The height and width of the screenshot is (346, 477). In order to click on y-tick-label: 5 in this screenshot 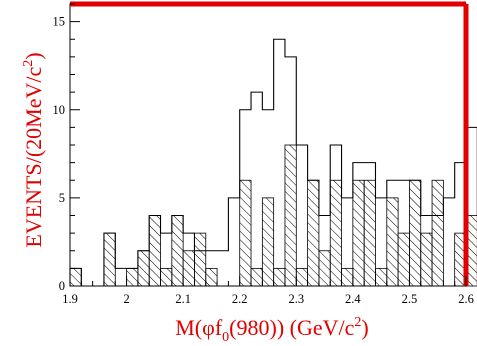, I will do `click(62, 198)`.